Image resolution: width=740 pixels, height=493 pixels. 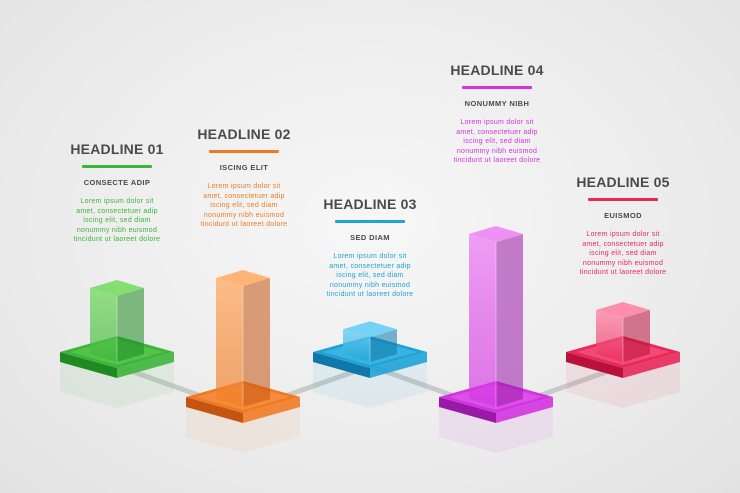 What do you see at coordinates (623, 182) in the screenshot?
I see `headline-05: HEADLINE 05` at bounding box center [623, 182].